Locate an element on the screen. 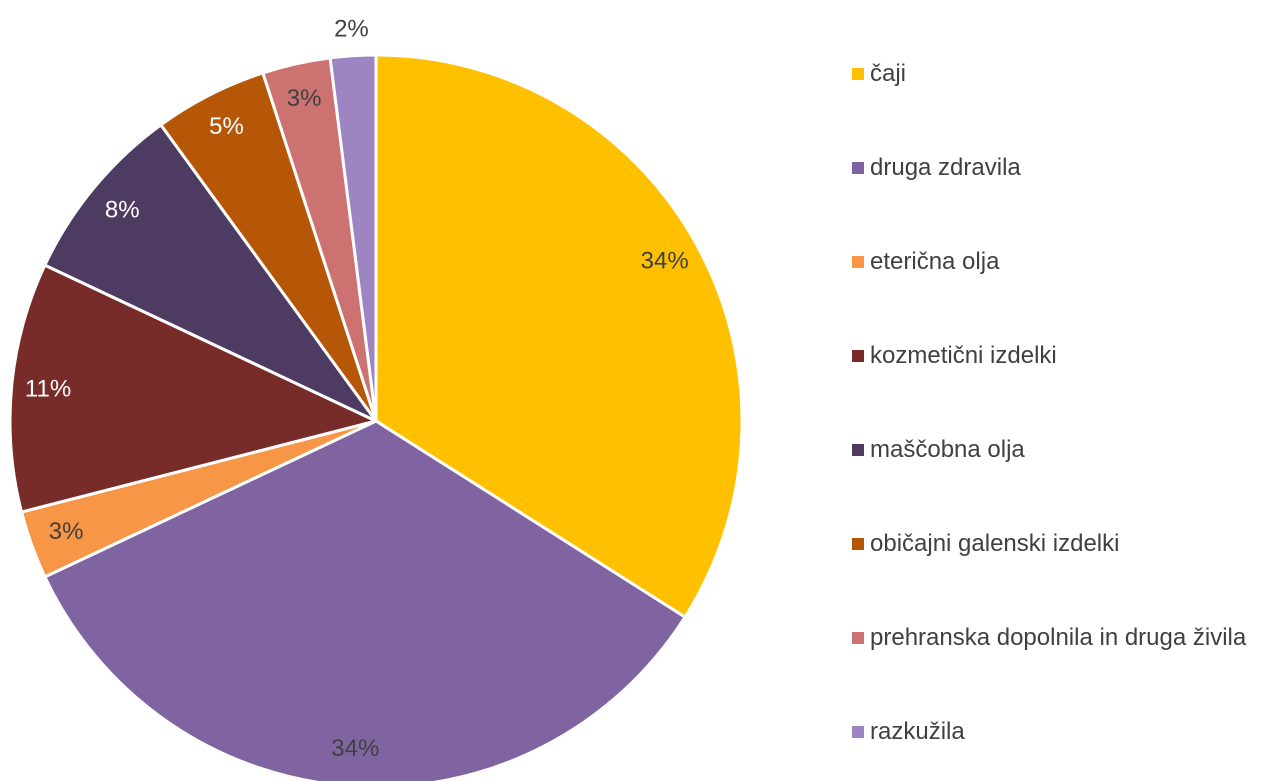 This screenshot has height=781, width=1262. legend-label: prehranska dopolnila in druga živila is located at coordinates (1058, 637).